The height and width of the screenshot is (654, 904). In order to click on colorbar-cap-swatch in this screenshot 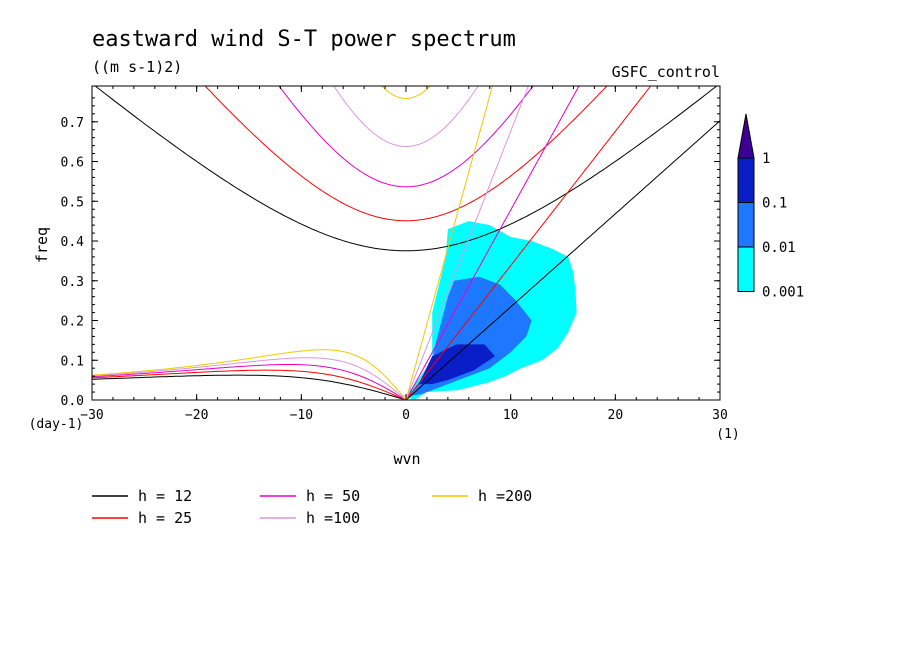, I will do `click(746, 136)`.